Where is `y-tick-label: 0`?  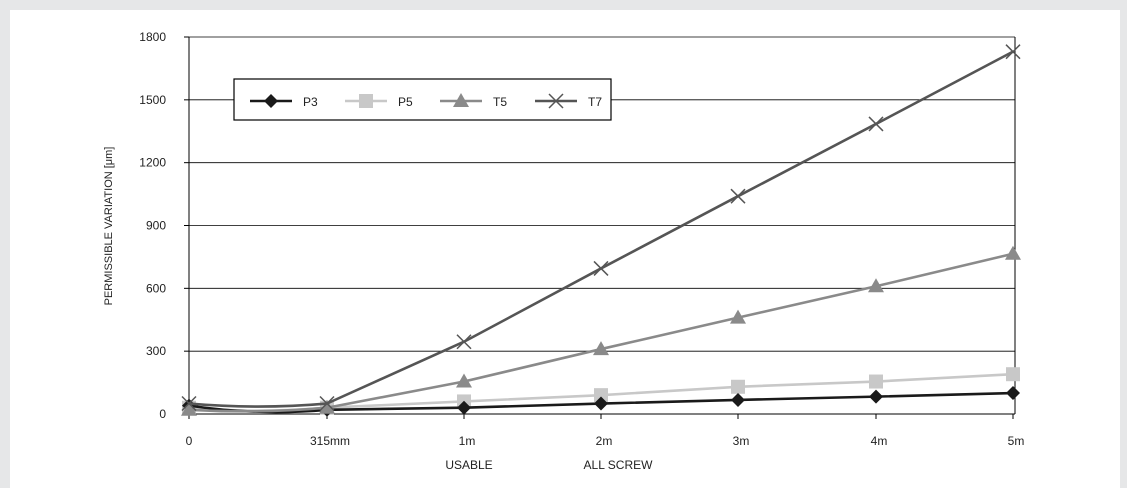 y-tick-label: 0 is located at coordinates (162, 414).